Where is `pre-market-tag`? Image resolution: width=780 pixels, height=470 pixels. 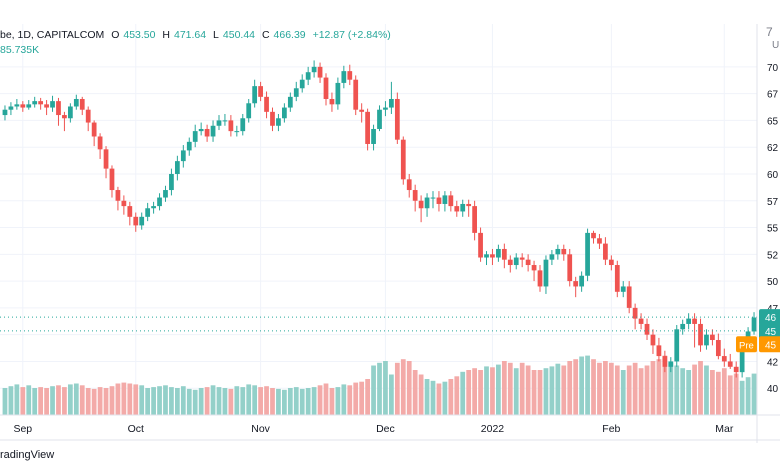
pre-market-tag is located at coordinates (746, 344).